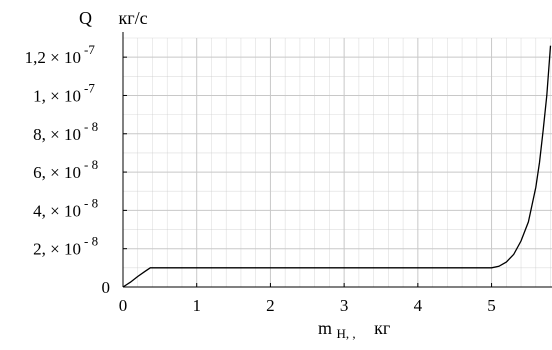 This screenshot has height=350, width=552. I want to click on y-tick-label: 1,2 × 10 -7, so click(60, 54).